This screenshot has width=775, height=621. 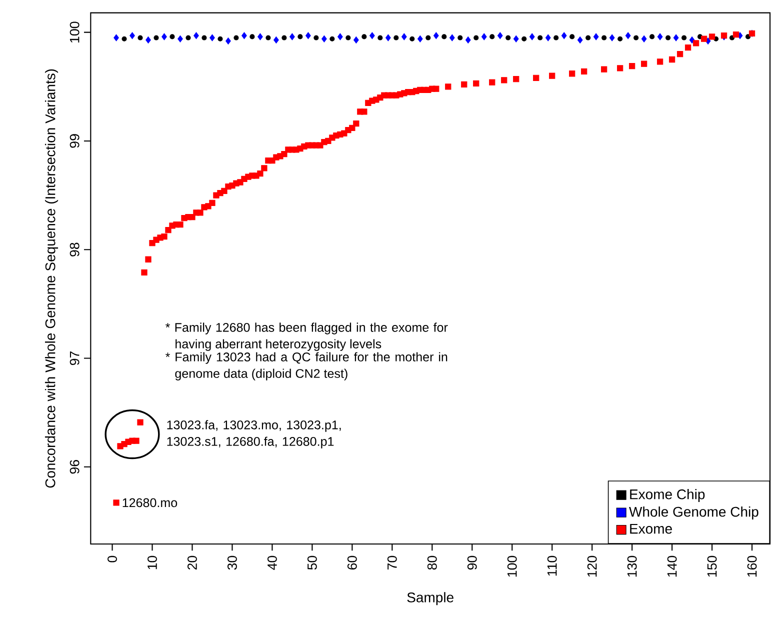 What do you see at coordinates (512, 566) in the screenshot?
I see `x-tick-label: 100` at bounding box center [512, 566].